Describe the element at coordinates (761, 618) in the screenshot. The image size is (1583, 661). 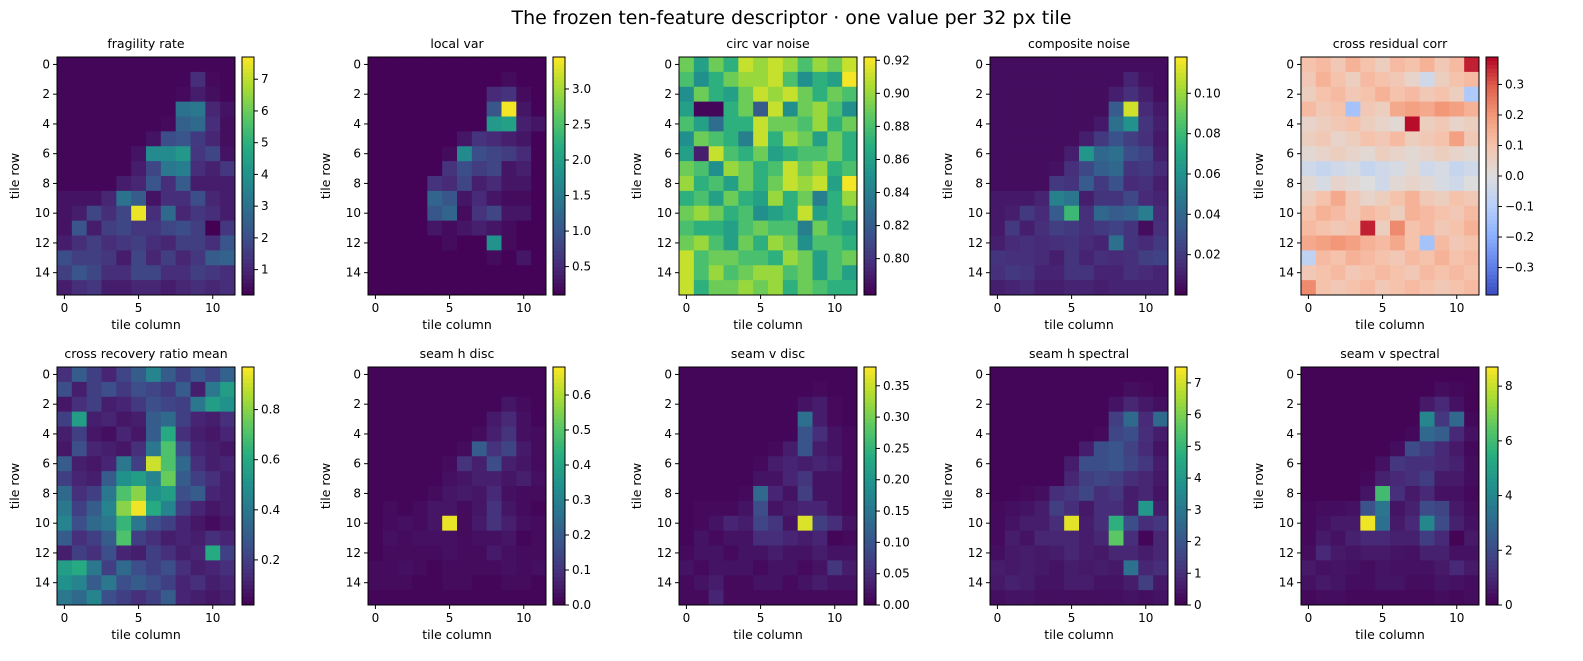
I see `x-tick-label: 5` at that location.